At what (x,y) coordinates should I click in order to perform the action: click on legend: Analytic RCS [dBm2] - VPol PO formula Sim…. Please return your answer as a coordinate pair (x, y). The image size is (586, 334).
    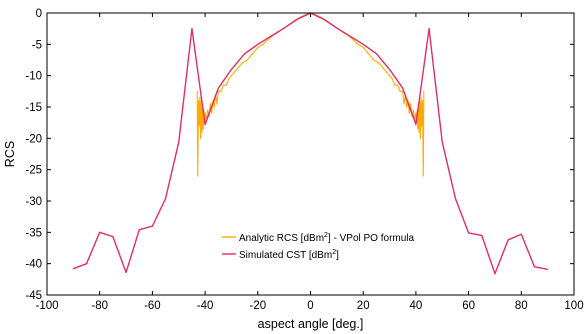
    Looking at the image, I should click on (318, 246).